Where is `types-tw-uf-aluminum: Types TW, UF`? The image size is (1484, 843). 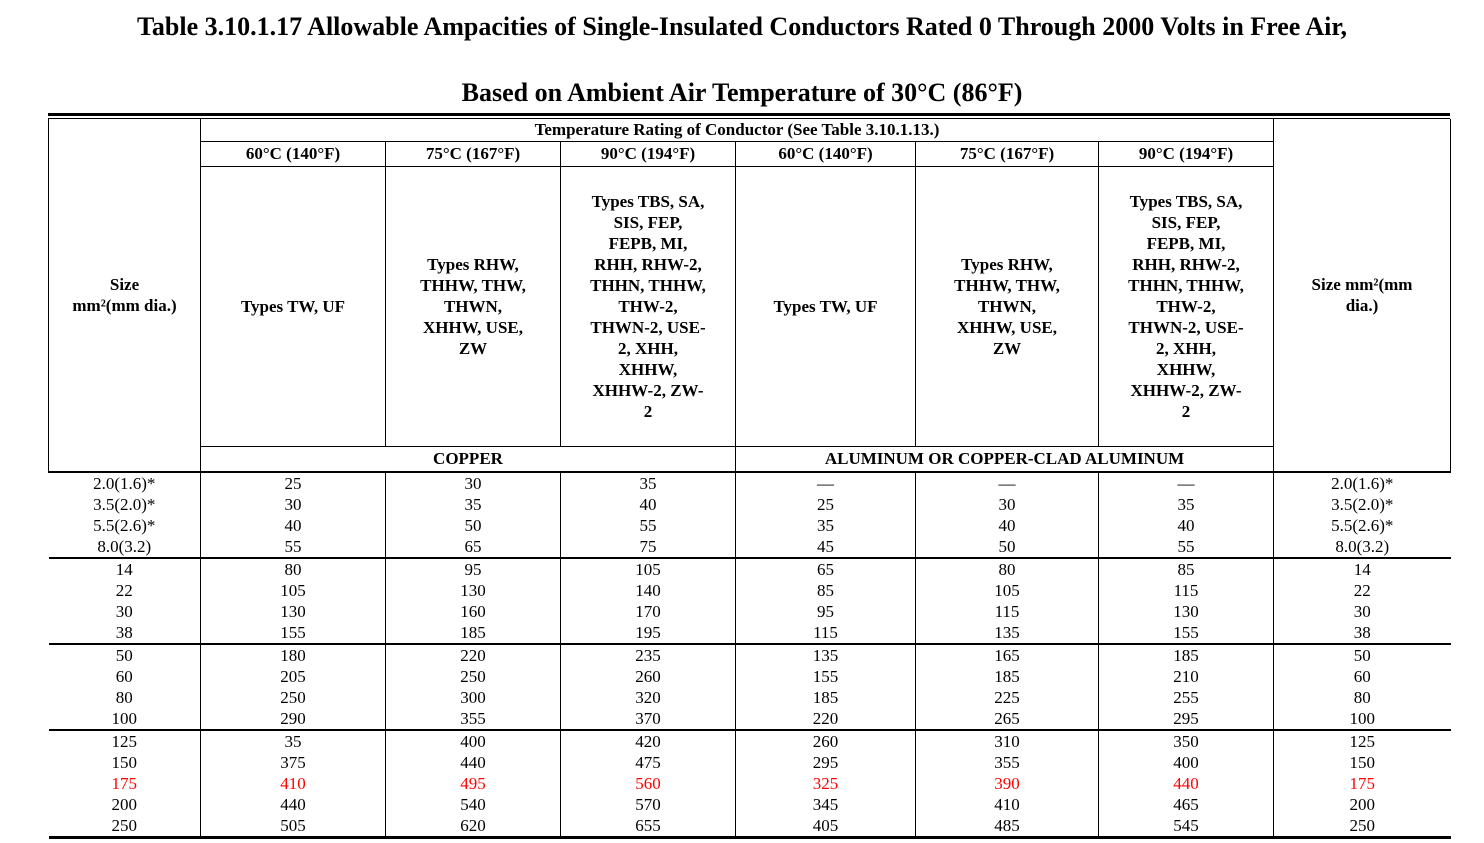 types-tw-uf-aluminum: Types TW, UF is located at coordinates (825, 306).